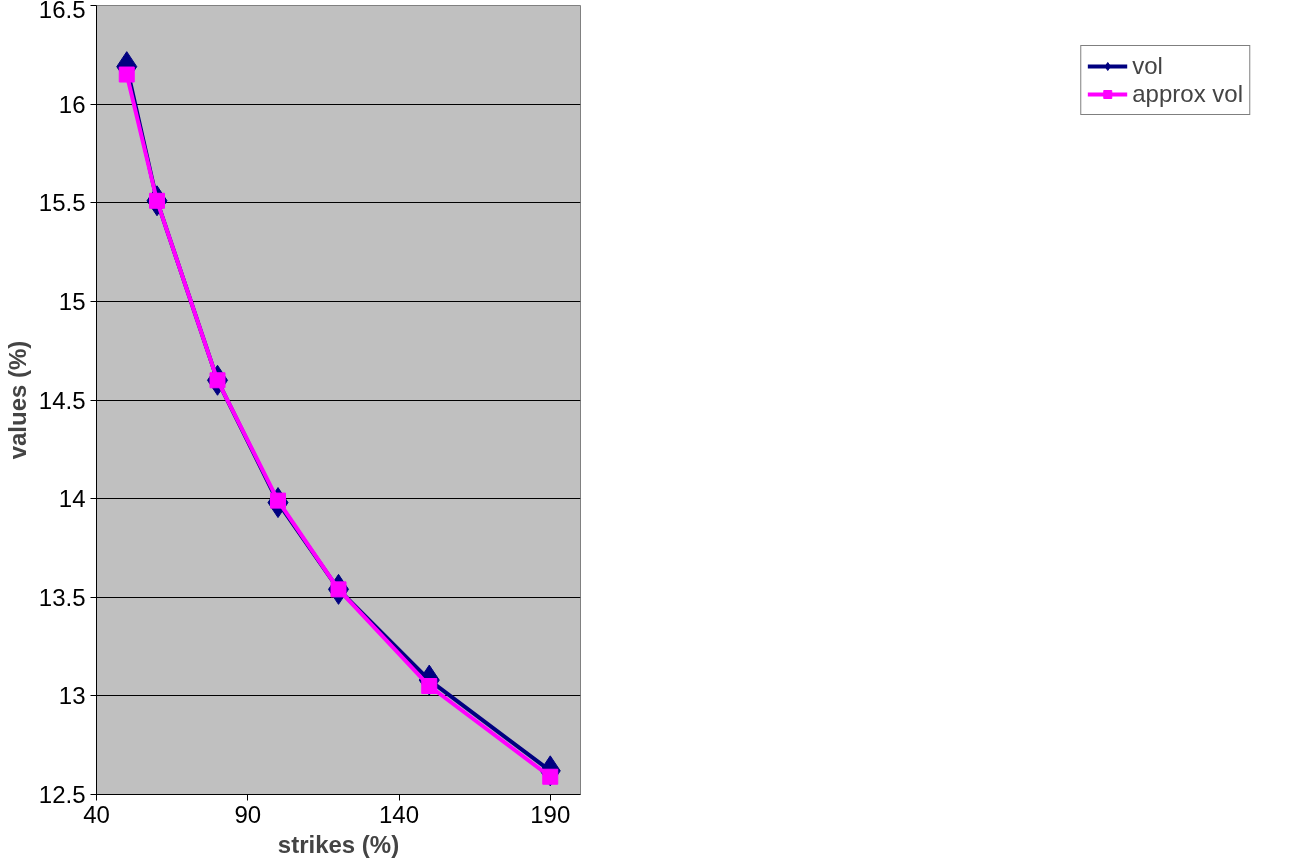  I want to click on legend-label: approx vol, so click(1187, 94).